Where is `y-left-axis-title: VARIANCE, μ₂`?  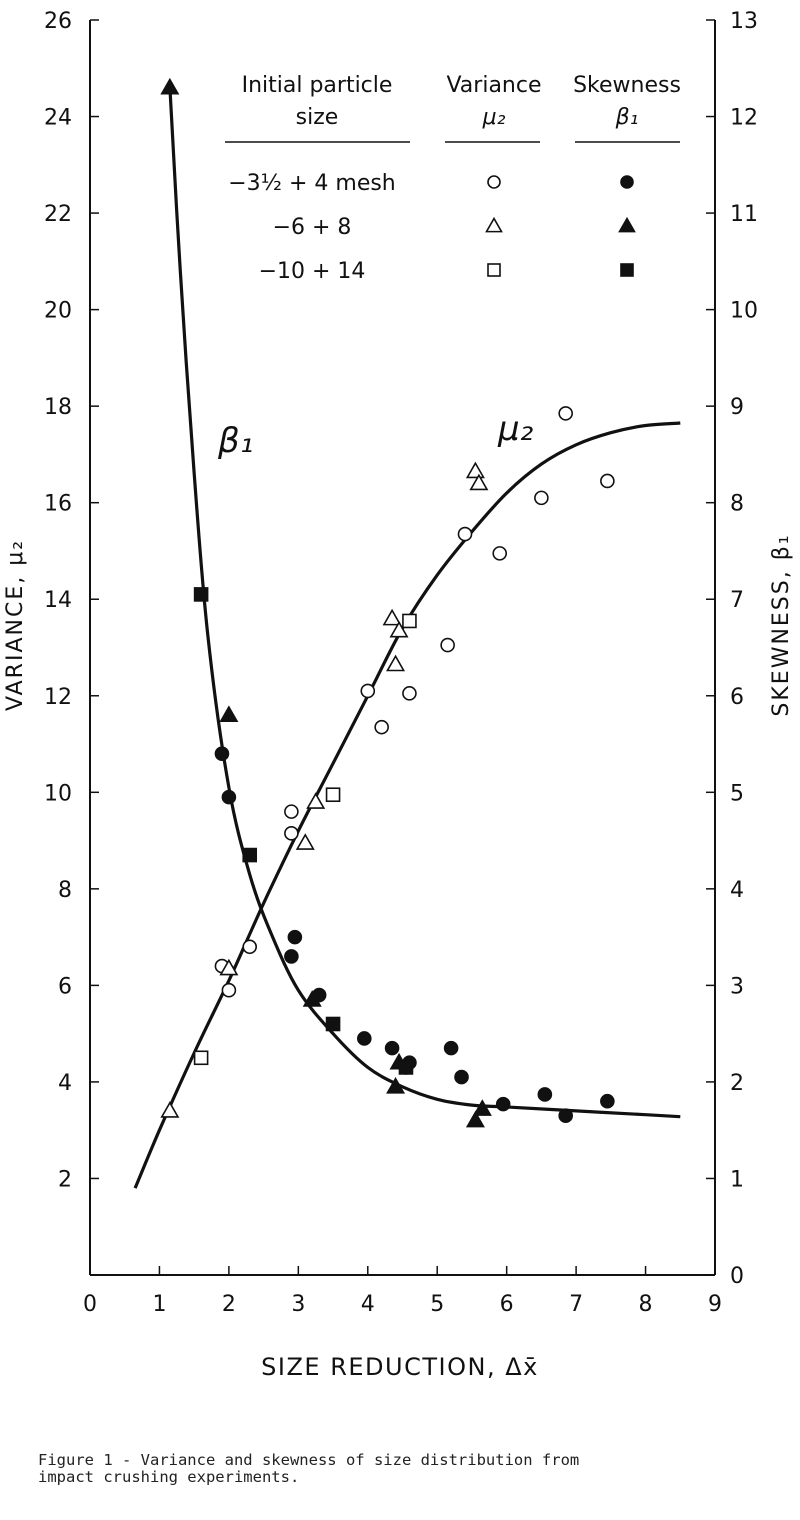 y-left-axis-title: VARIANCE, μ₂ is located at coordinates (15, 625).